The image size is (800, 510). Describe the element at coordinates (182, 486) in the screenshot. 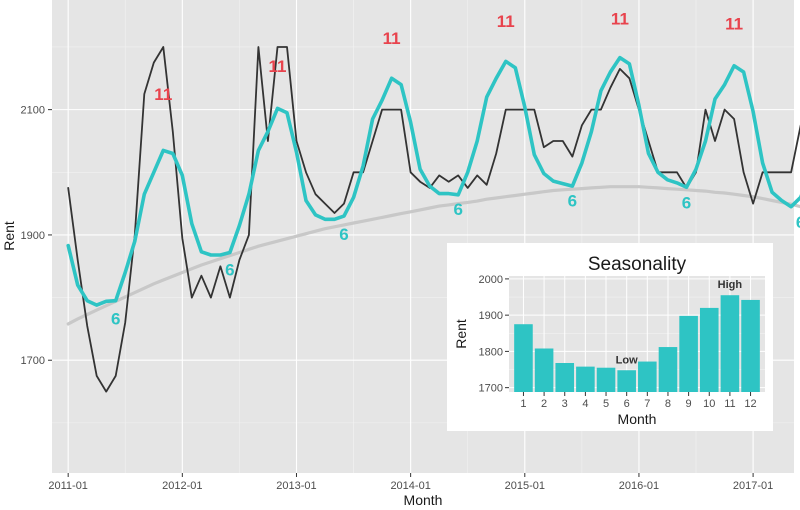

I see `main-x-tick-label: 2012-01` at that location.